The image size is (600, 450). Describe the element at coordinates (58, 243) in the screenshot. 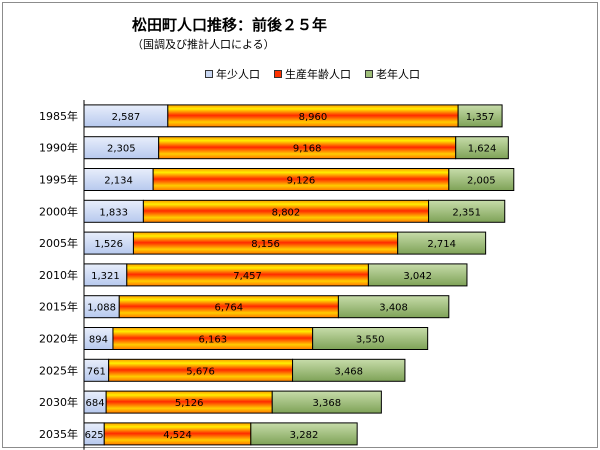

I see `y-tick-label: 2005年` at that location.